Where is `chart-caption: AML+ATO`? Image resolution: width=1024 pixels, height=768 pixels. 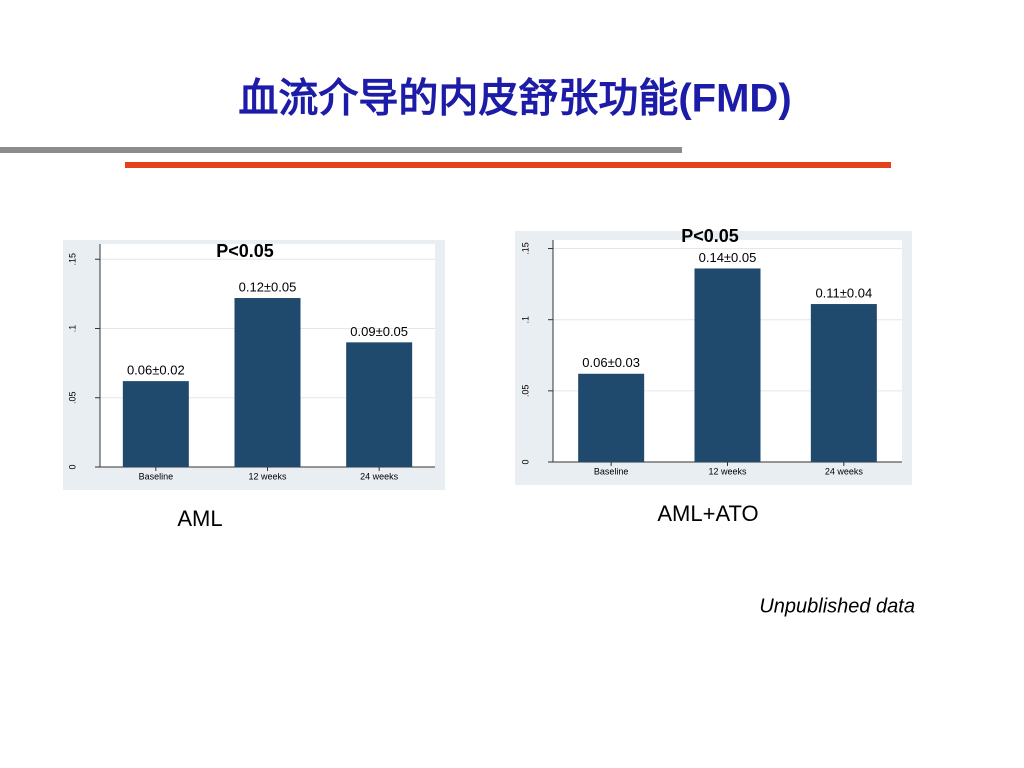
chart-caption: AML+ATO is located at coordinates (707, 513).